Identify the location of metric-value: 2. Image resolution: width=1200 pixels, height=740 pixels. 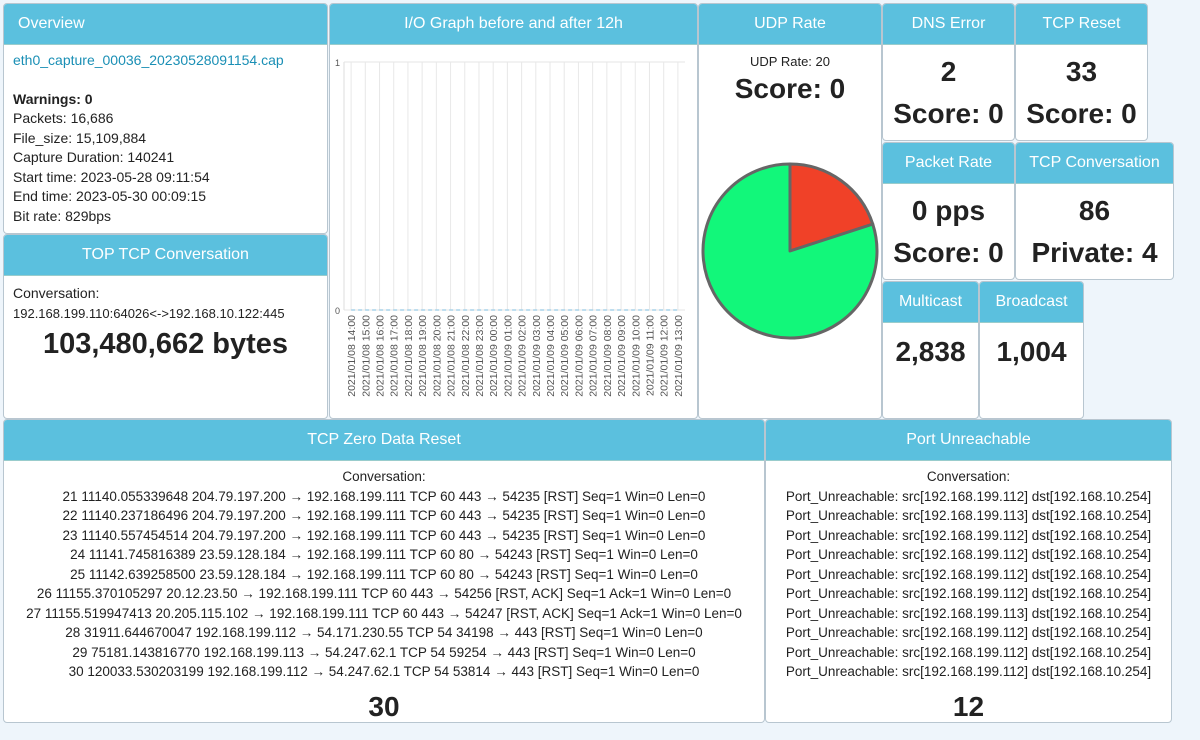
(948, 71).